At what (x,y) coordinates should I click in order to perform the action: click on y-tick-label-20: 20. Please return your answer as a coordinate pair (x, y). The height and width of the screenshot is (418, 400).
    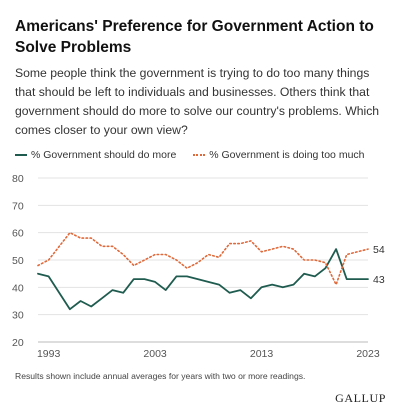
    Looking at the image, I should click on (18, 343).